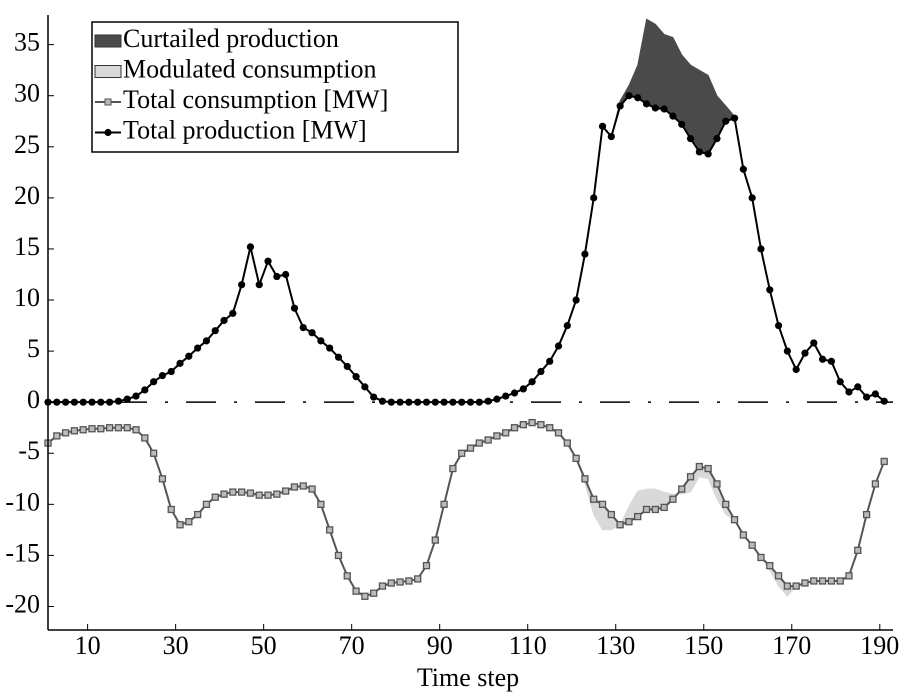  Describe the element at coordinates (703, 645) in the screenshot. I see `x-tick-label: 150` at that location.